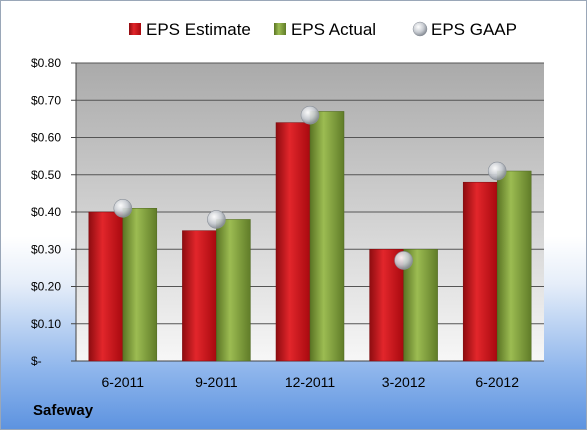 The width and height of the screenshot is (587, 430). Describe the element at coordinates (46, 287) in the screenshot. I see `y-tick-label: $0.20` at that location.